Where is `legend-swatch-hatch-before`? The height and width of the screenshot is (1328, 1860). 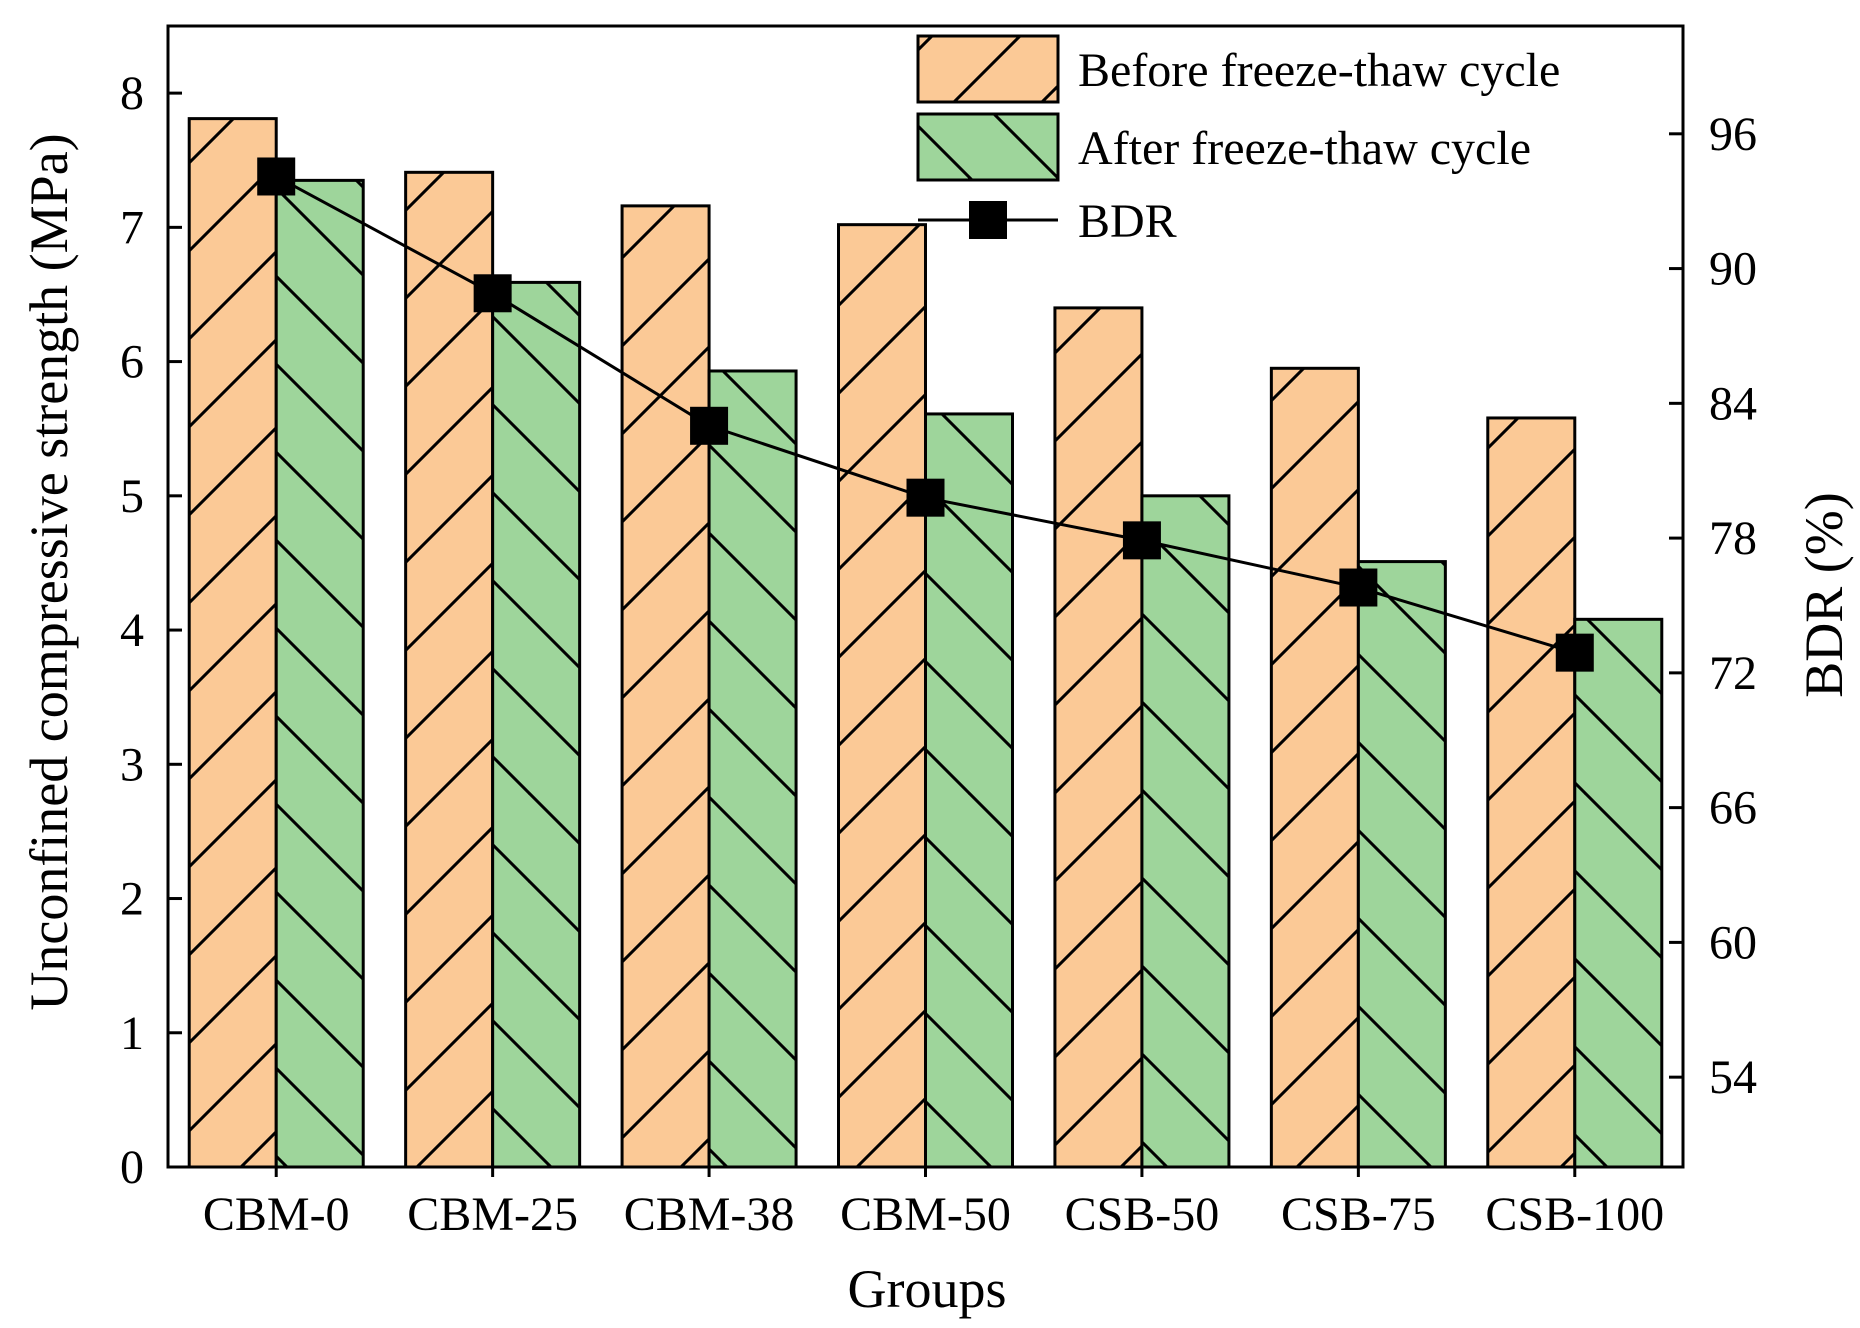 legend-swatch-hatch-before is located at coordinates (988, 69).